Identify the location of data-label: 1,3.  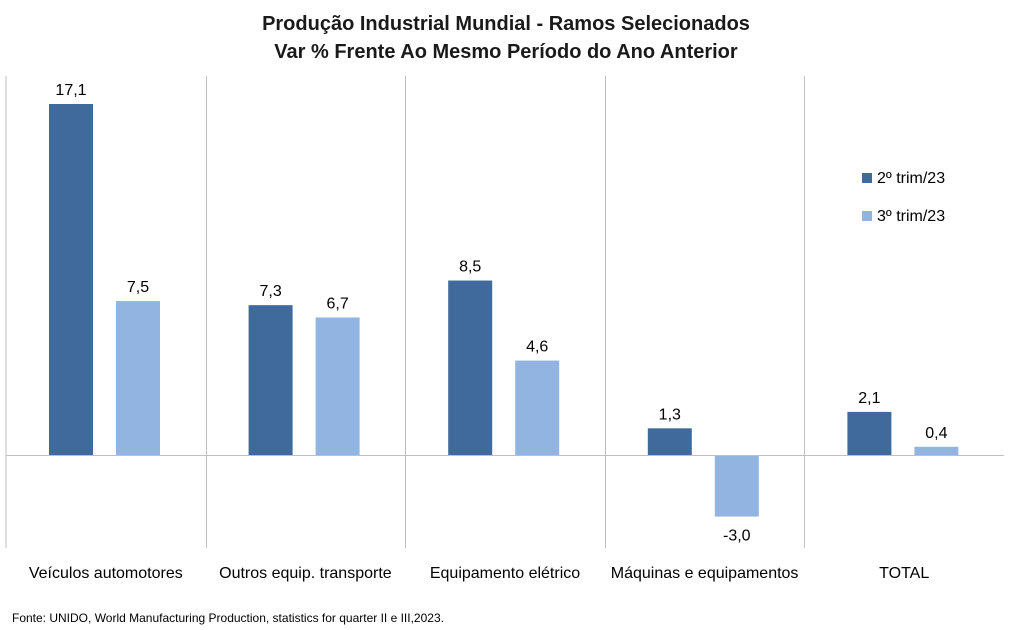
(670, 414).